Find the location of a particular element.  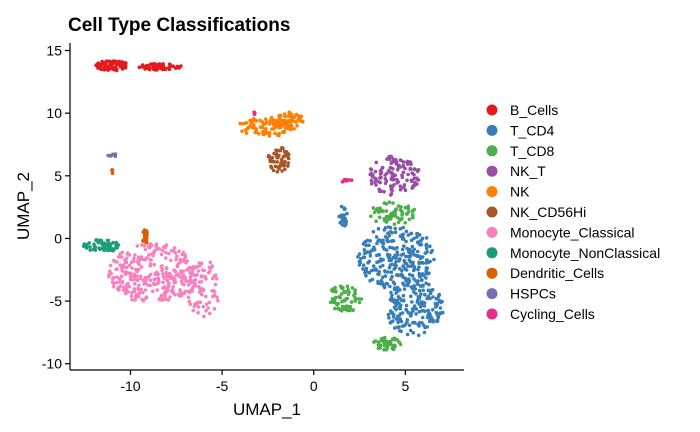

legend-label: Cycling_Cells is located at coordinates (552, 314).